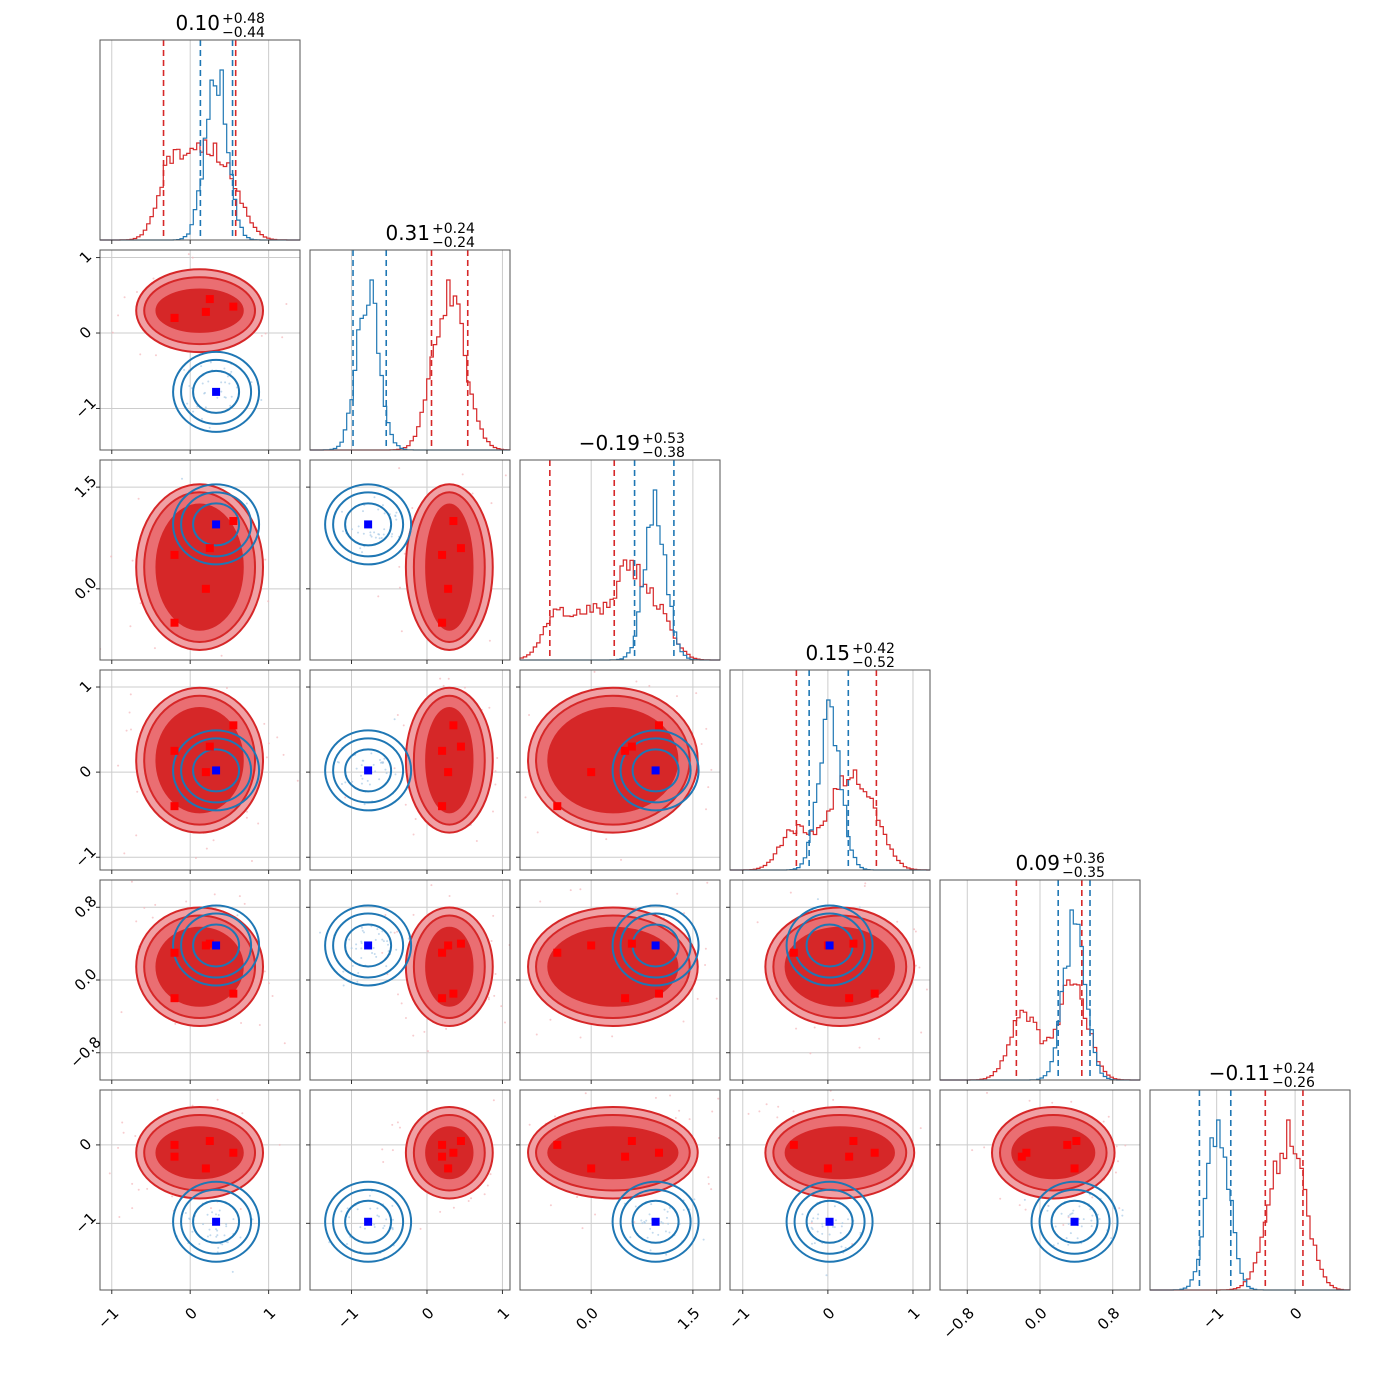 This screenshot has width=1390, height=1390. I want to click on x-tick-label: 0.8, so click(1109, 1319).